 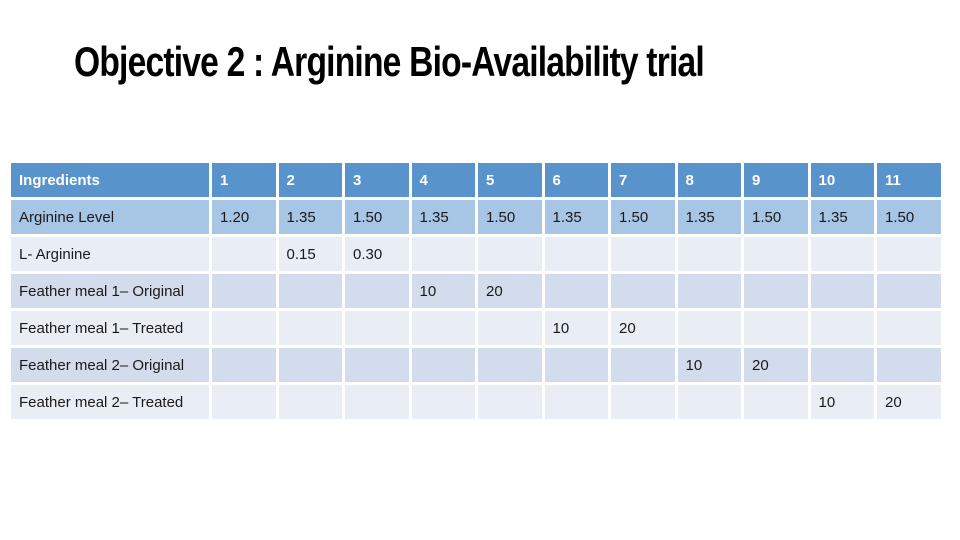 What do you see at coordinates (110, 254) in the screenshot?
I see `row-label: L- Arginine` at bounding box center [110, 254].